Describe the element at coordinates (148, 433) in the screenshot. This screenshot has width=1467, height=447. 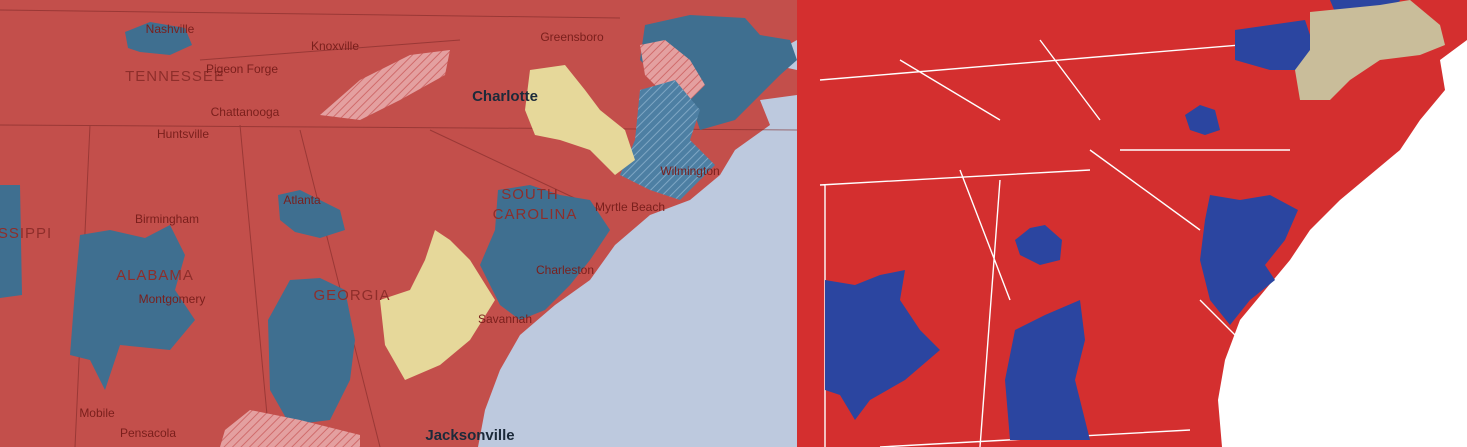
I see `city-label: Pensacola` at that location.